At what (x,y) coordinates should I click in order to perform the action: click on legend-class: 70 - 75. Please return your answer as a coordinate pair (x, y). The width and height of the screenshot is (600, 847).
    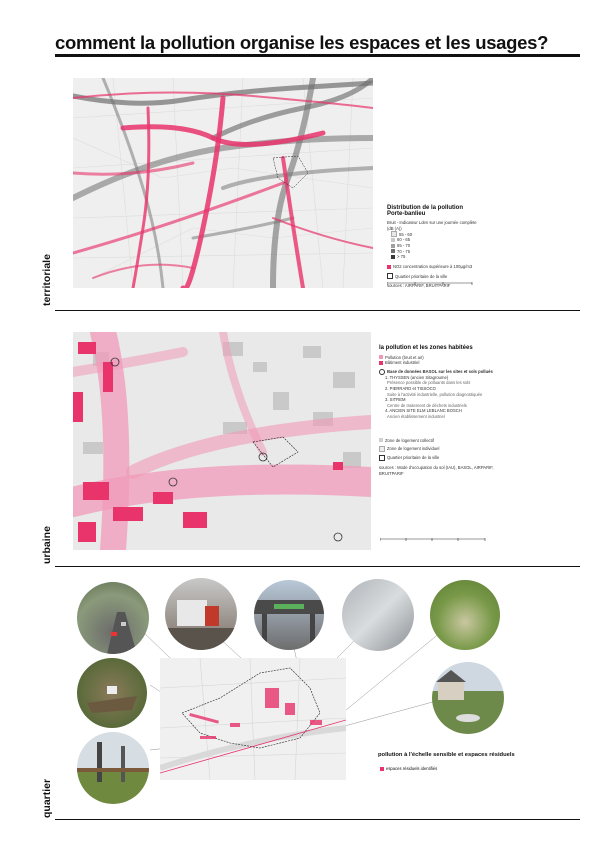
    Looking at the image, I should click on (404, 251).